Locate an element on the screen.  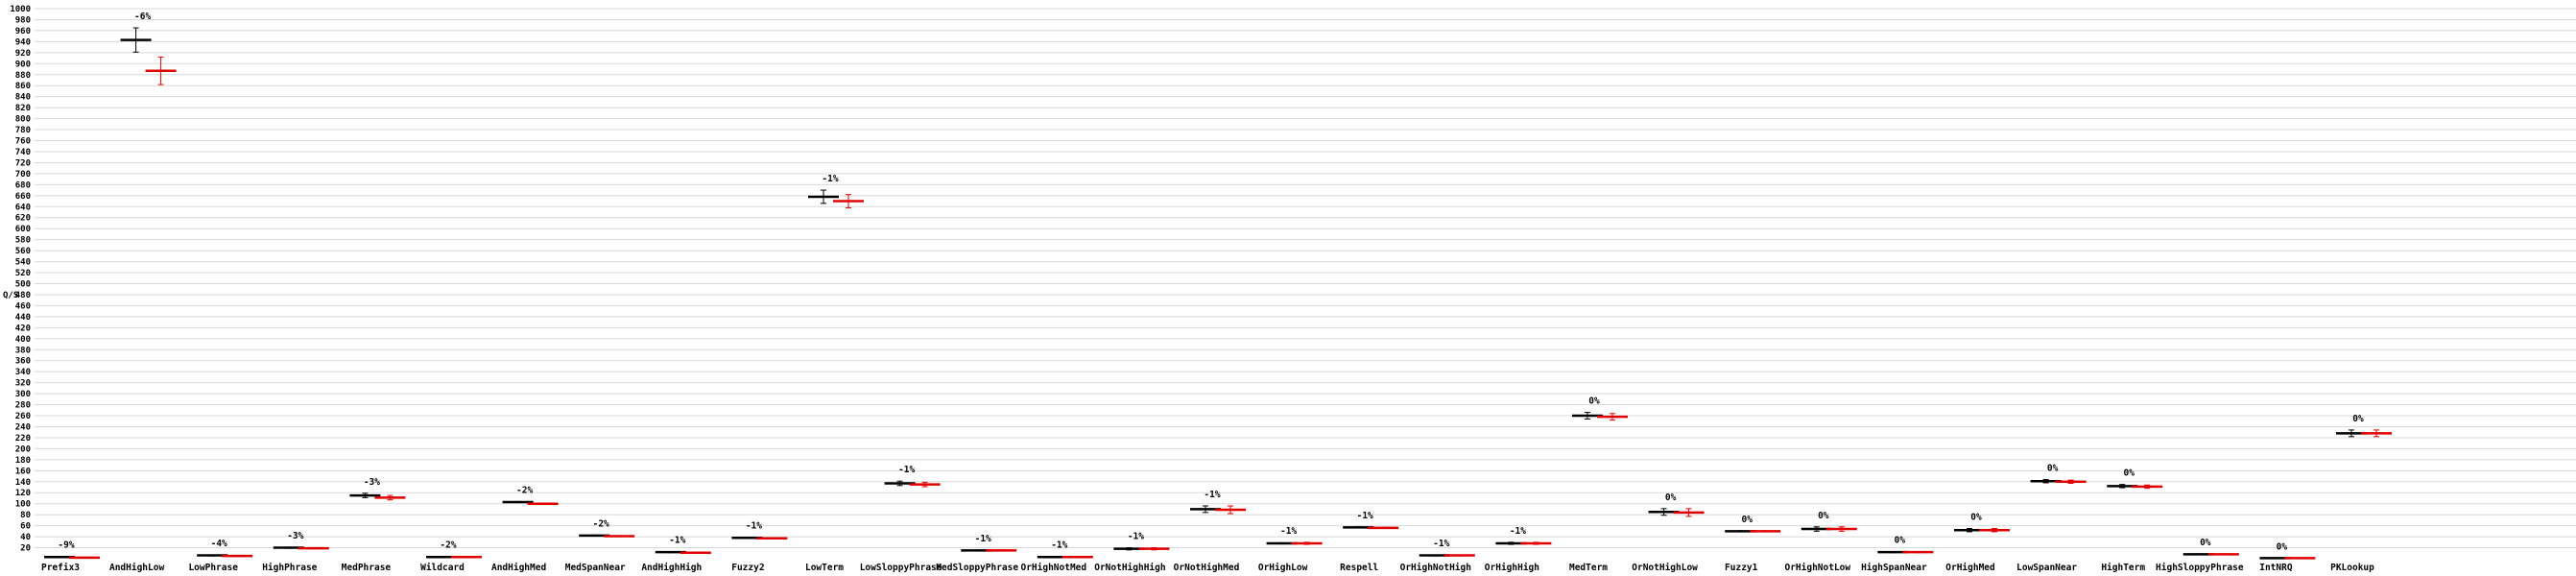
y-tick-label: 700 is located at coordinates (23, 175).